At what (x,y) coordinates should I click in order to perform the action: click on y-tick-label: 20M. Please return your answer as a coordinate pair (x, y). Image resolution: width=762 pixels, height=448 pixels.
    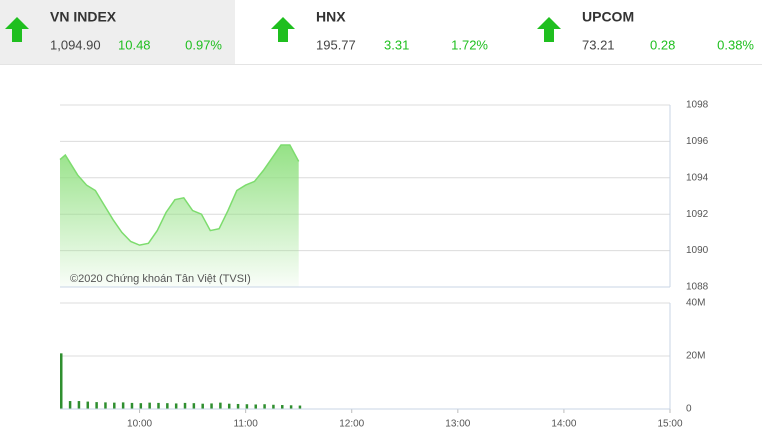
    Looking at the image, I should click on (695, 356).